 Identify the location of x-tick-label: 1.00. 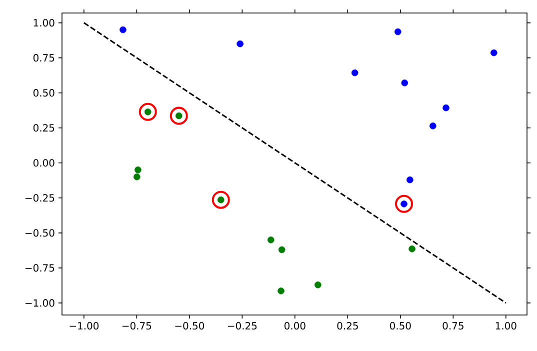
(506, 326).